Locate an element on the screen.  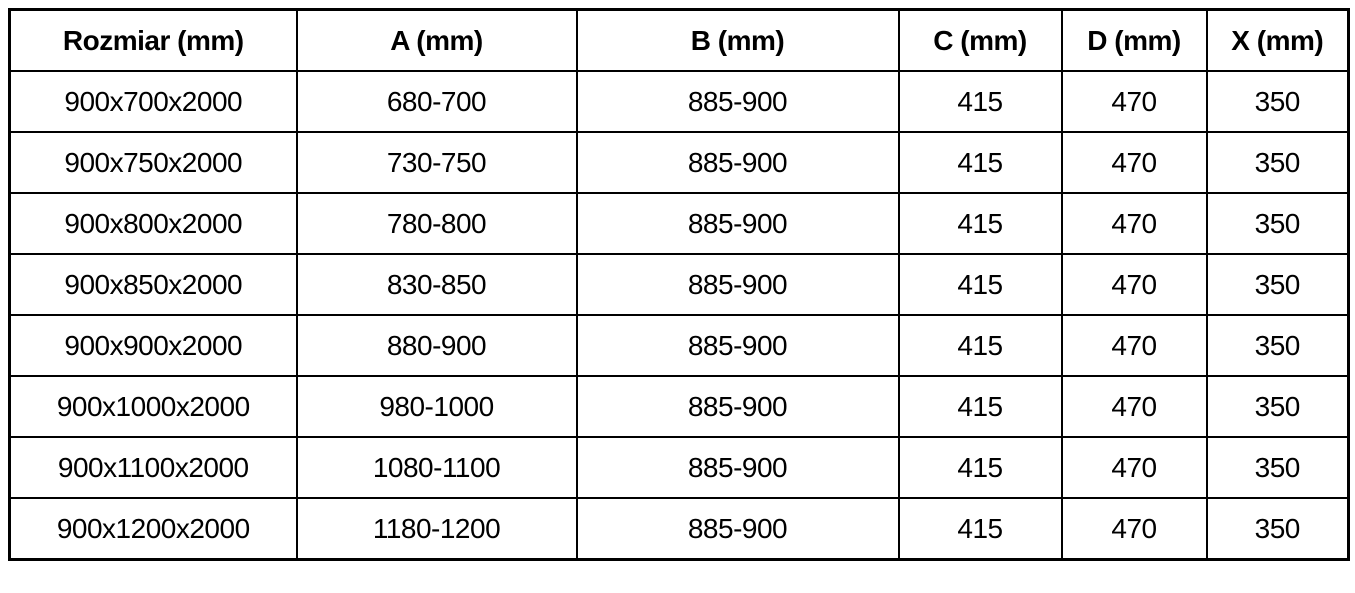
table-row: 900x800x2000 780-800 885-900 415 470 350 is located at coordinates (679, 223).